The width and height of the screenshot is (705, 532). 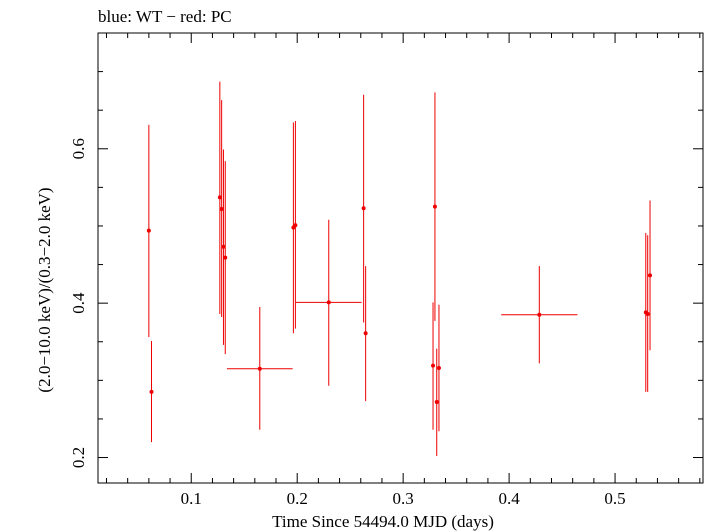 I want to click on x-tick-label: 0.2, so click(x=297, y=498).